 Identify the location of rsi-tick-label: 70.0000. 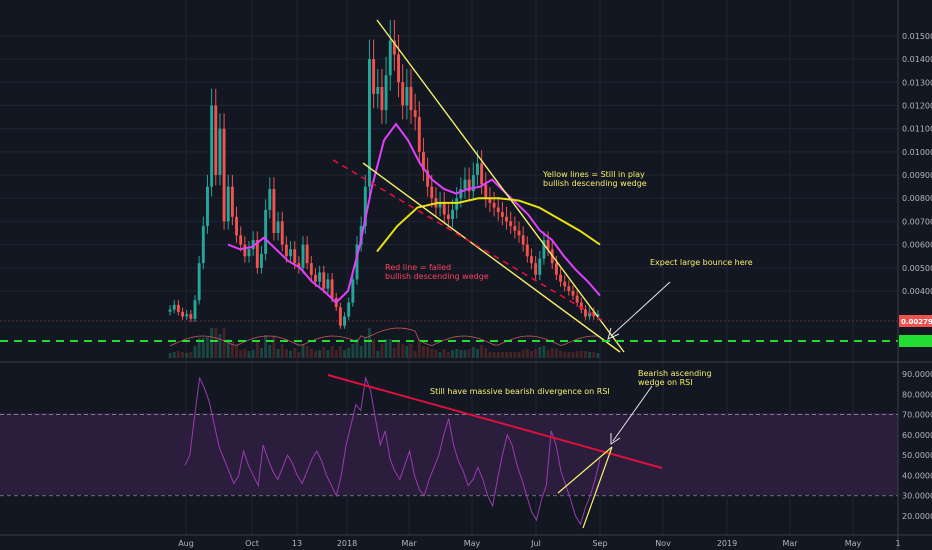
(917, 415).